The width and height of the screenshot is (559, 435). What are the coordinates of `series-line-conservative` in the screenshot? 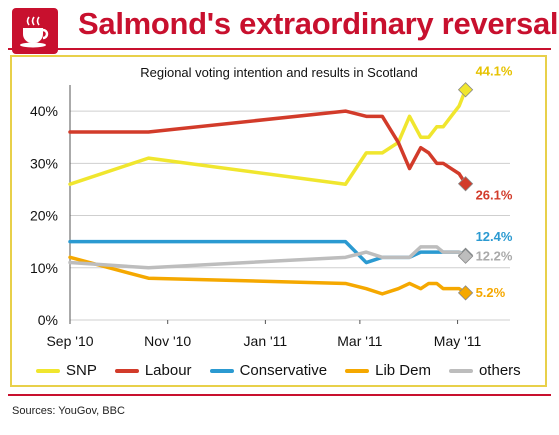 It's located at (268, 252).